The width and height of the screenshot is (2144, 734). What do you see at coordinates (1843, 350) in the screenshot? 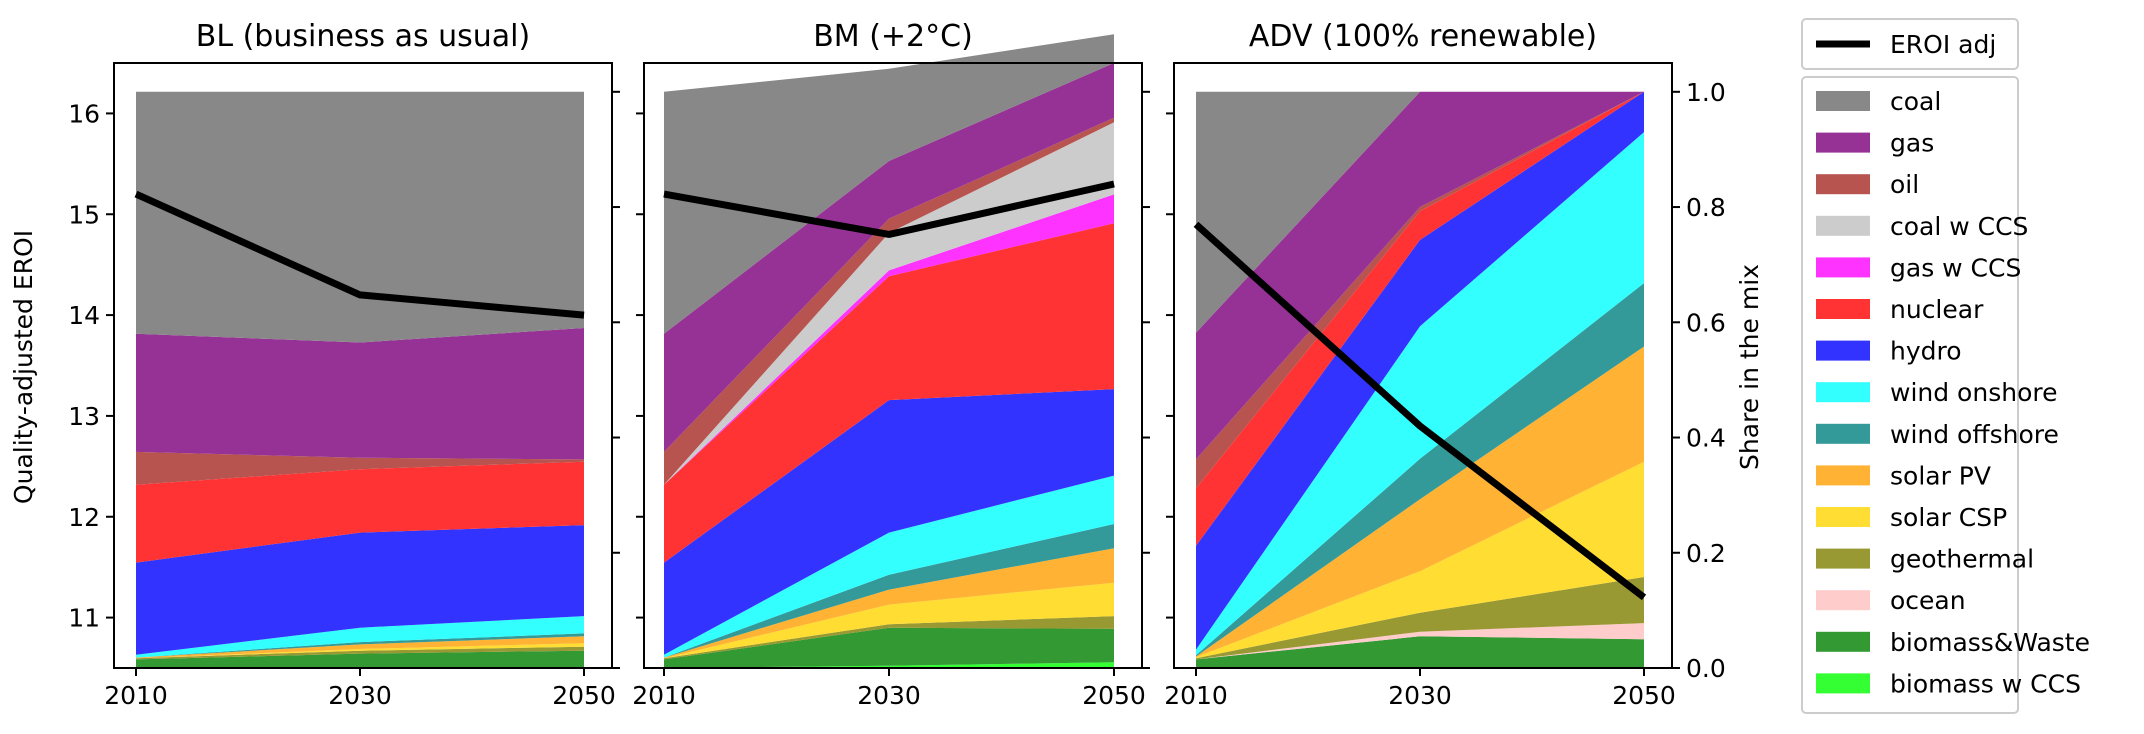
I see `legend-swatch-hydro` at bounding box center [1843, 350].